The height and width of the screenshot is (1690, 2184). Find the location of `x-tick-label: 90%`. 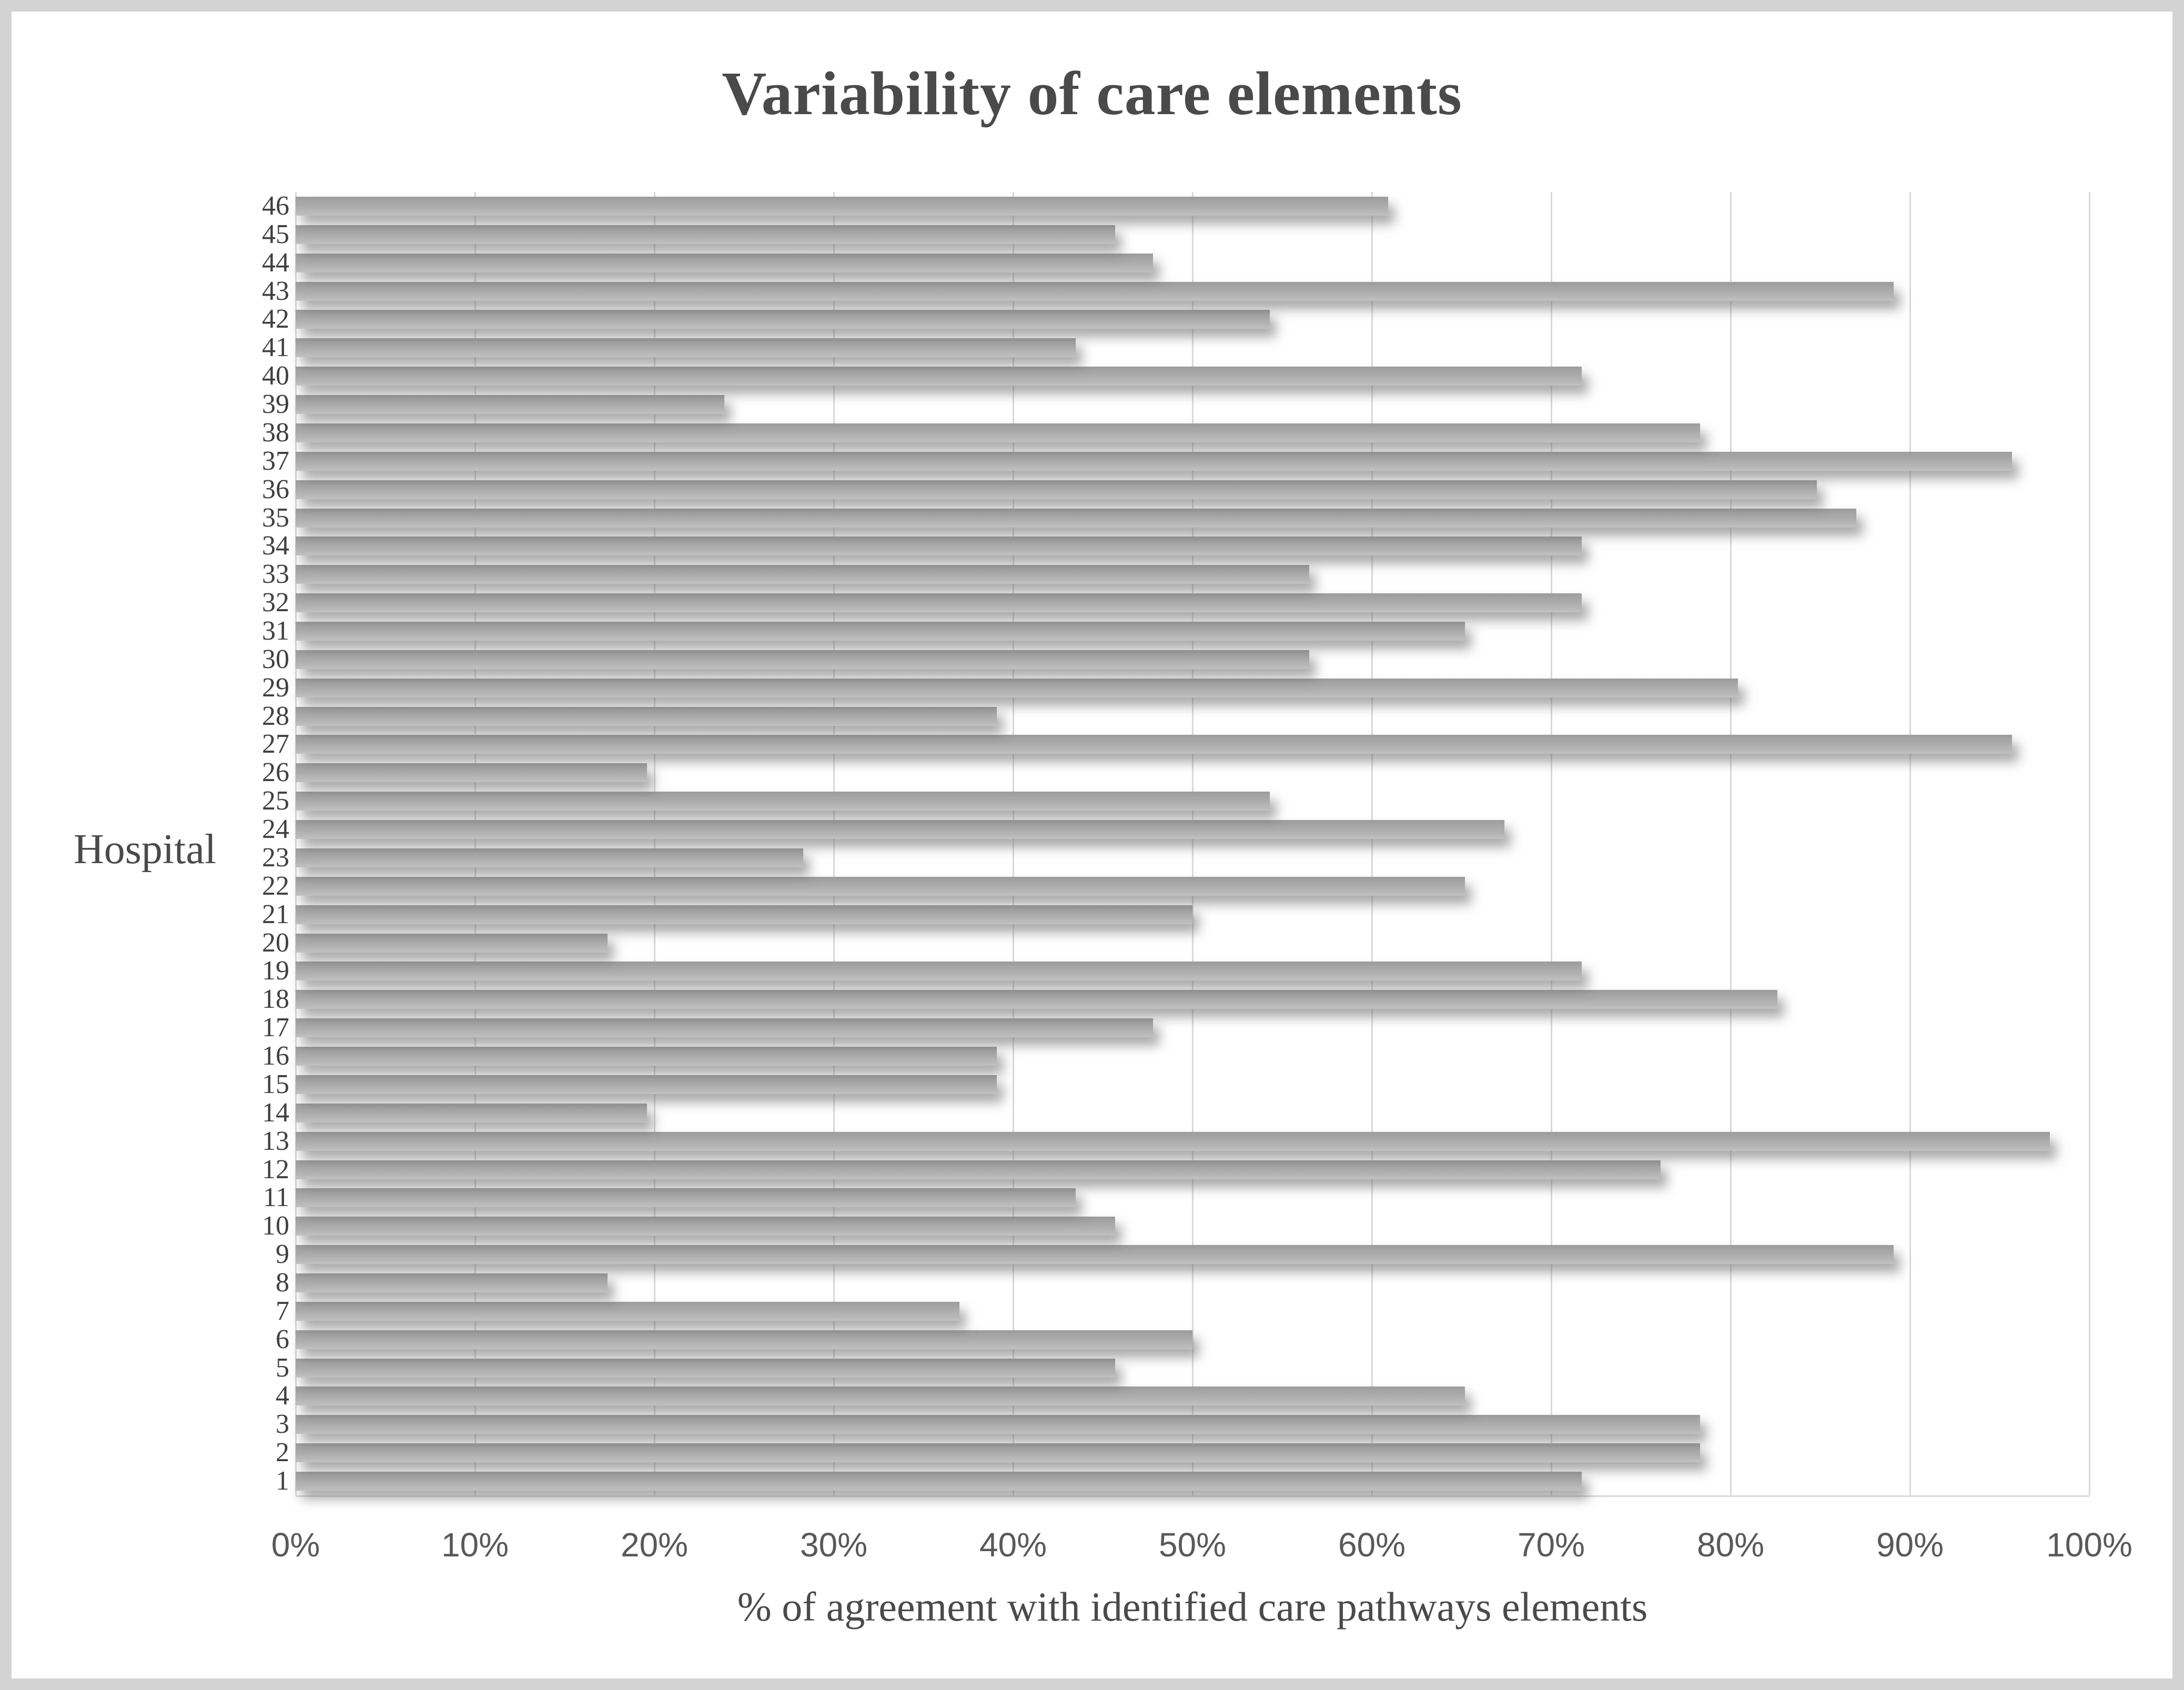

x-tick-label: 90% is located at coordinates (1910, 1545).